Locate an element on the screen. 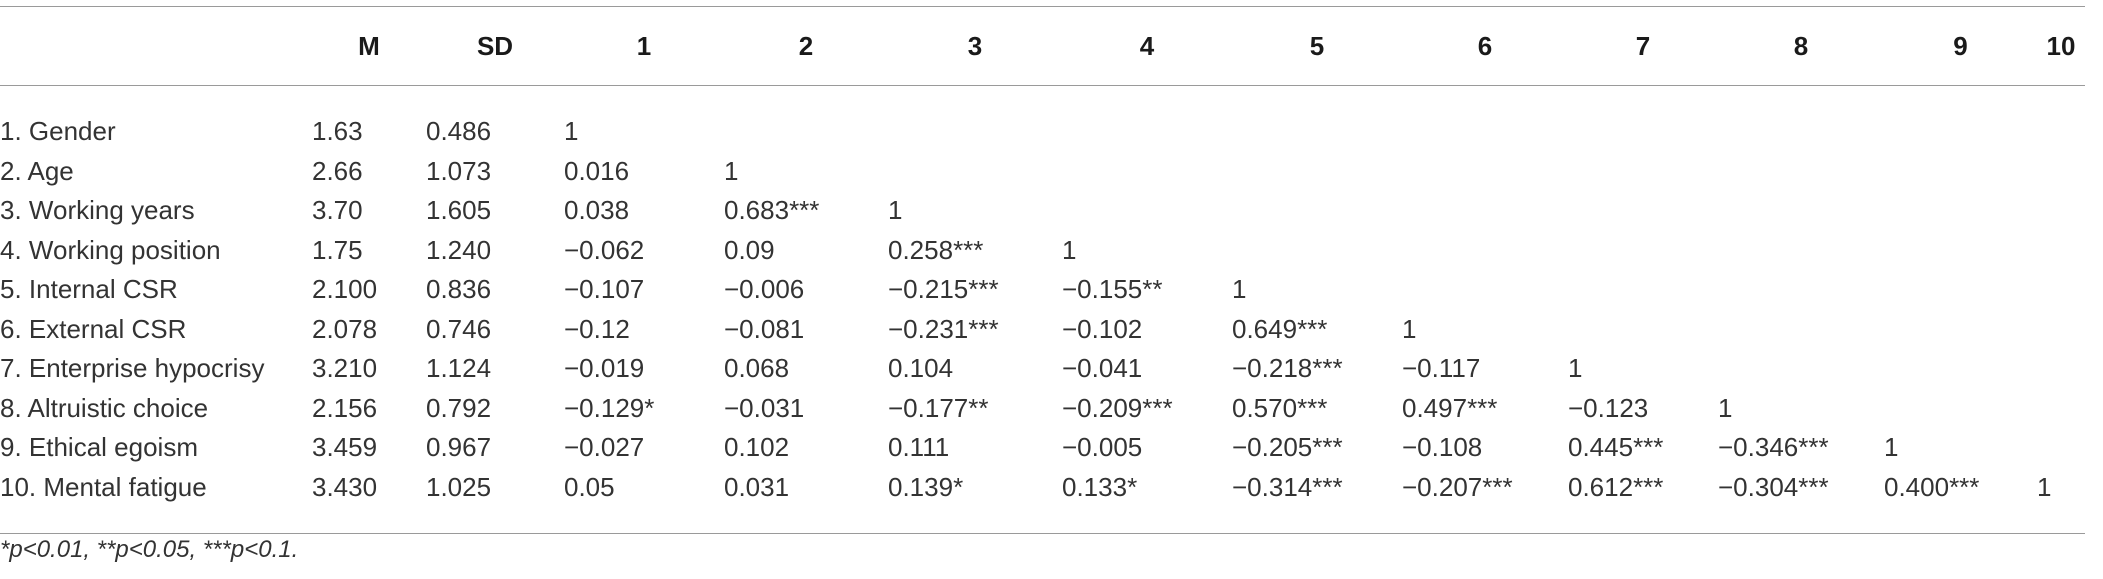  table-cell: 0.038 is located at coordinates (597, 210).